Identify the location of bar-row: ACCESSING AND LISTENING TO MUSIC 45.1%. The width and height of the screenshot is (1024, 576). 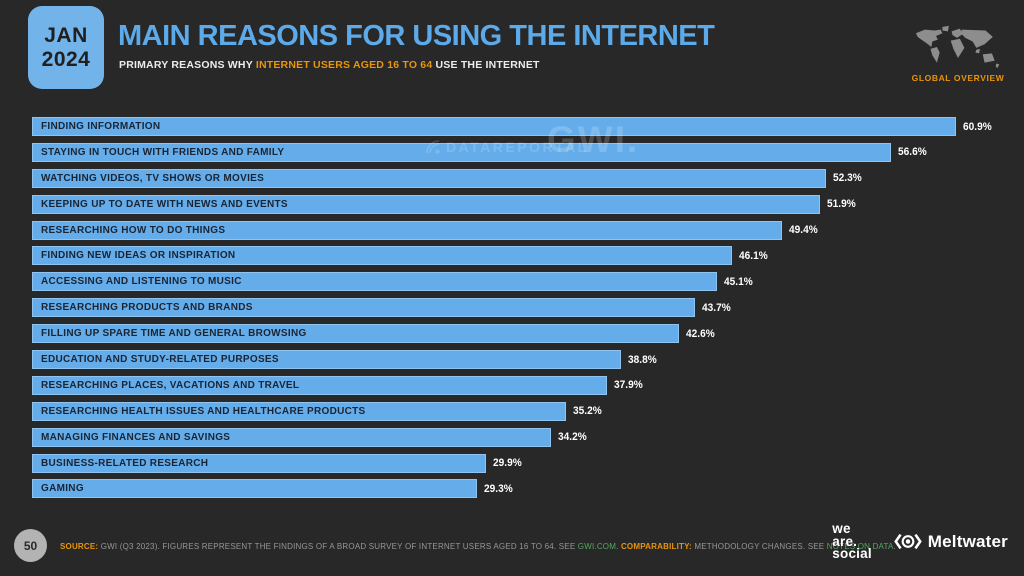
(512, 282).